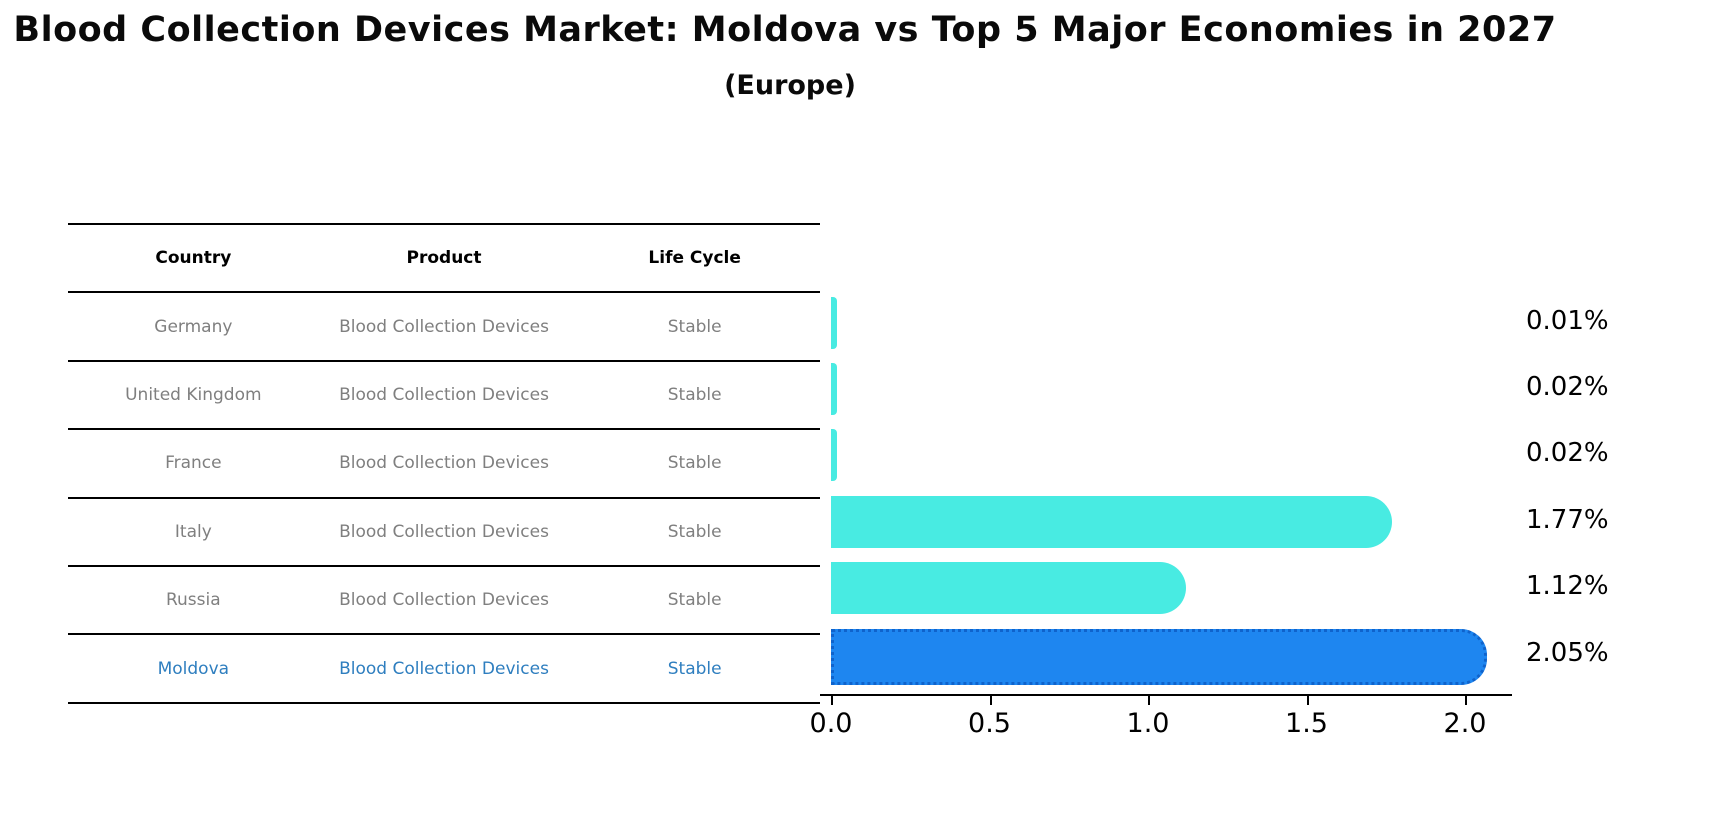  What do you see at coordinates (1166, 695) in the screenshot?
I see `x-axis-line` at bounding box center [1166, 695].